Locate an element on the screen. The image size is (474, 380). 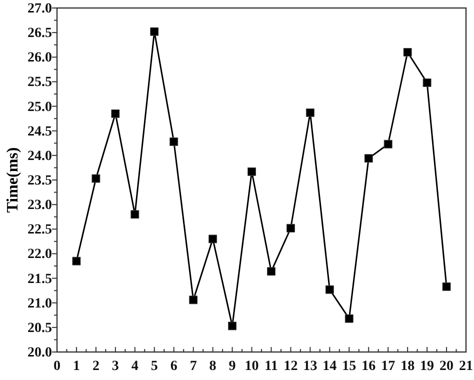
x-tick-label: 13 is located at coordinates (310, 366).